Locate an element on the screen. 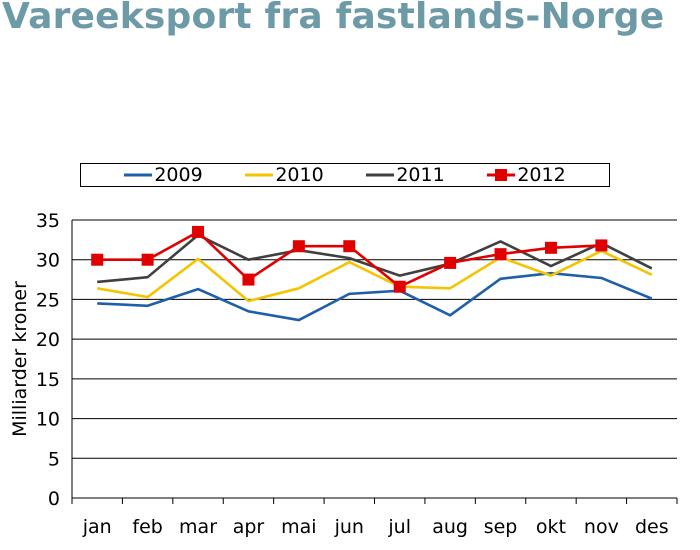 The image size is (700, 550). x-tick-label: aug is located at coordinates (450, 527).